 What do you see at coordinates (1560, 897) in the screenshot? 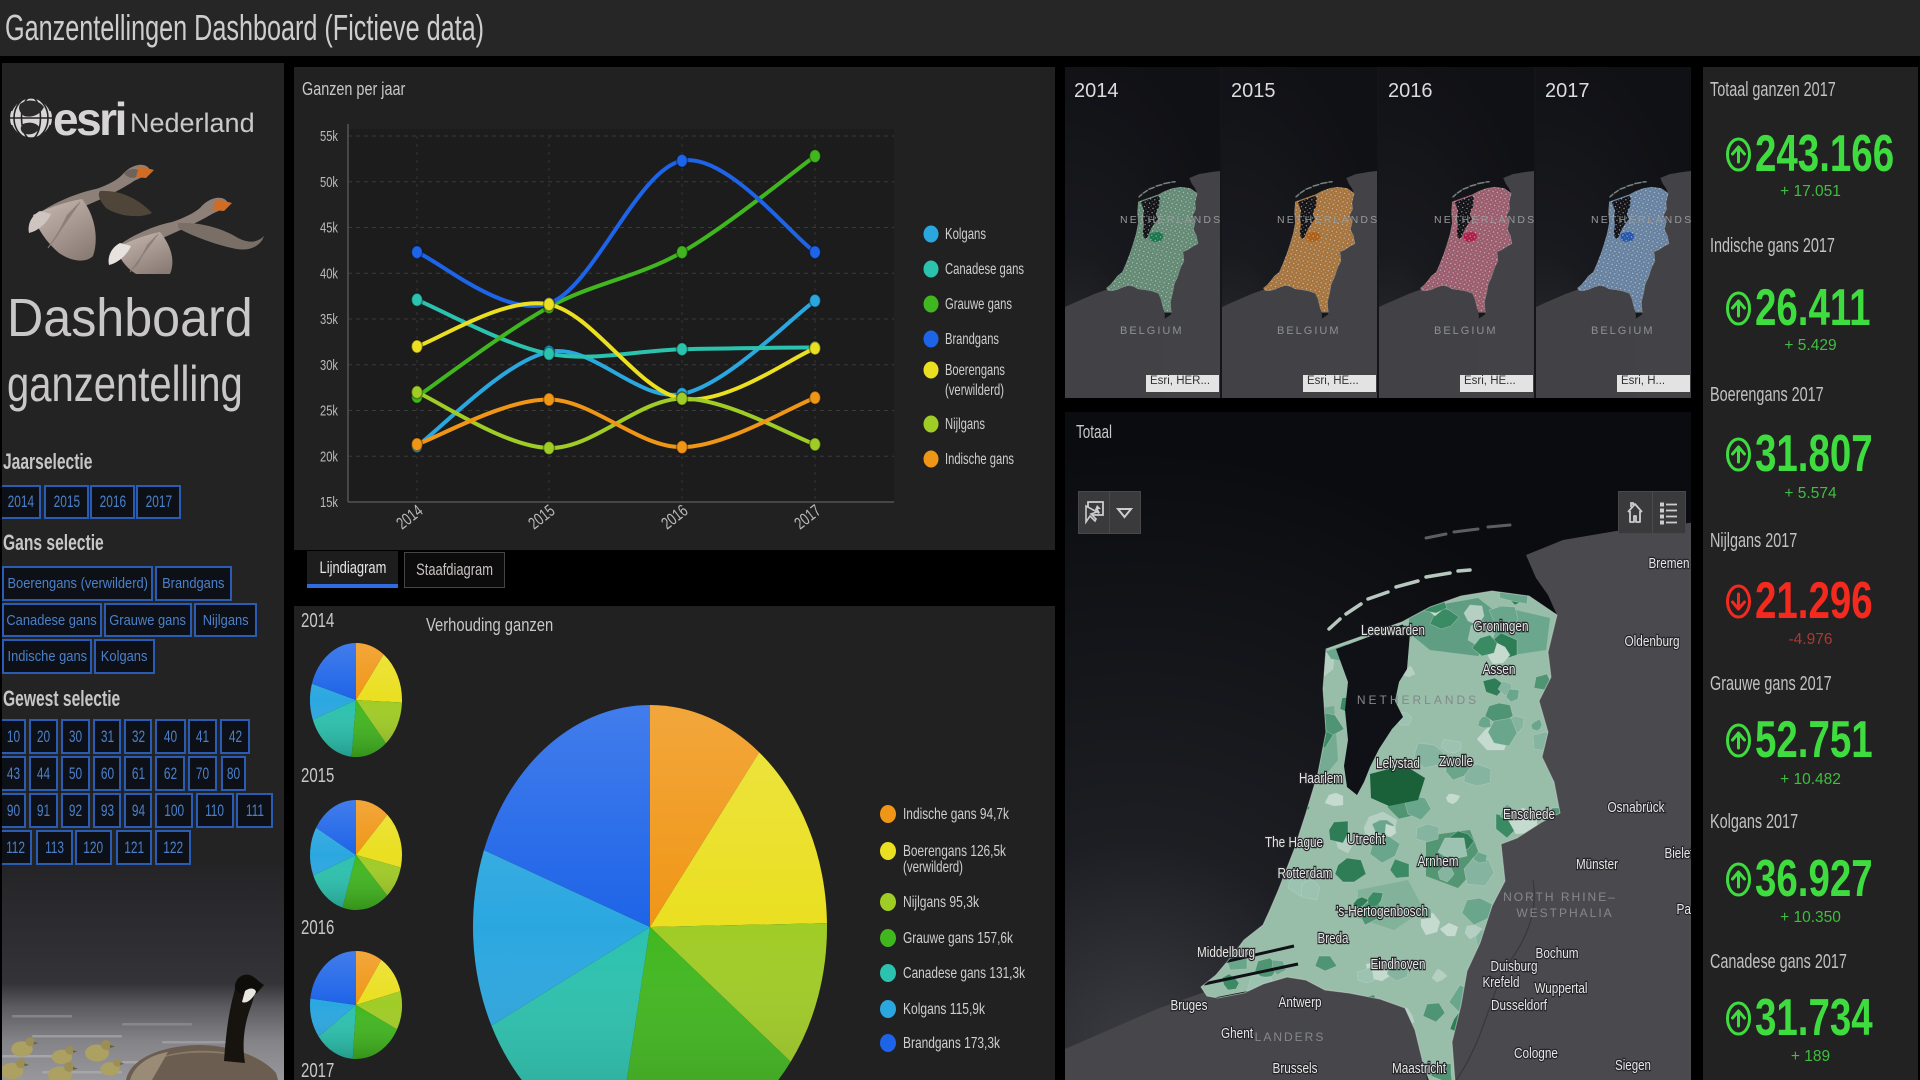
I see `svg-text: NORTH RHINE–` at bounding box center [1560, 897].